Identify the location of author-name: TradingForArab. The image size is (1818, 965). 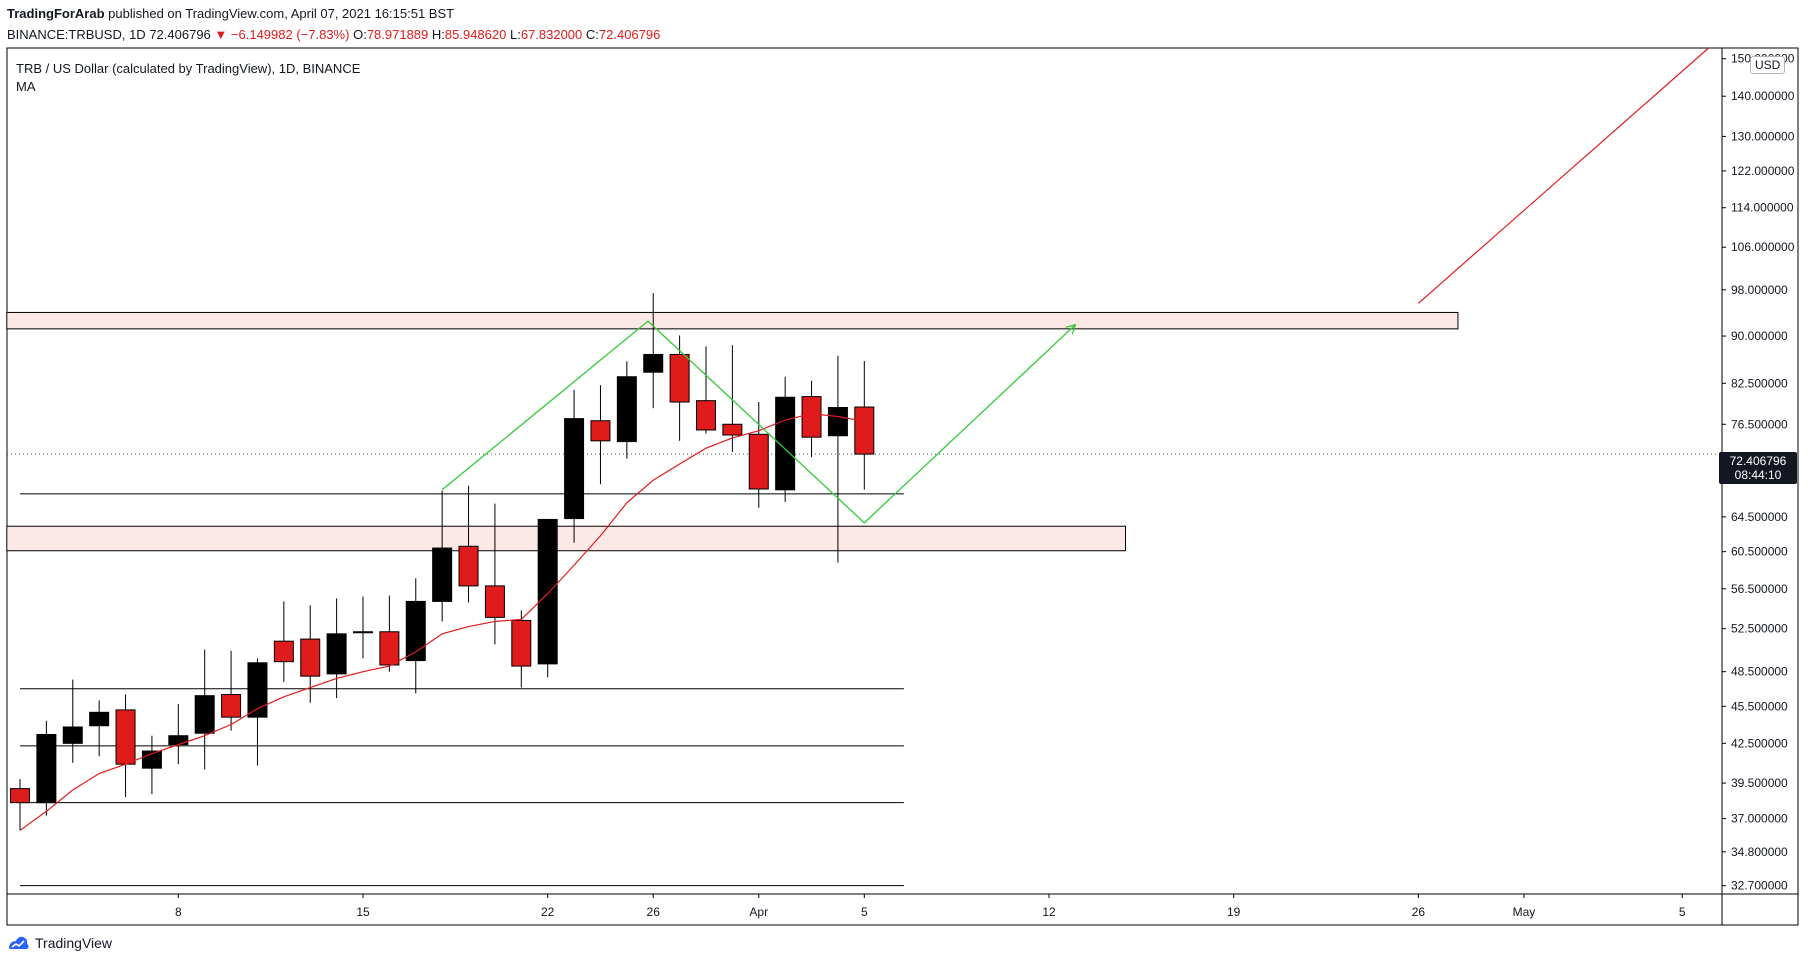
(56, 13).